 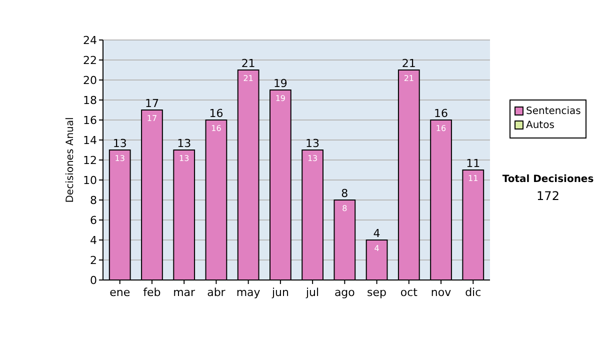 I want to click on y-tick-label: 24, so click(x=90, y=40).